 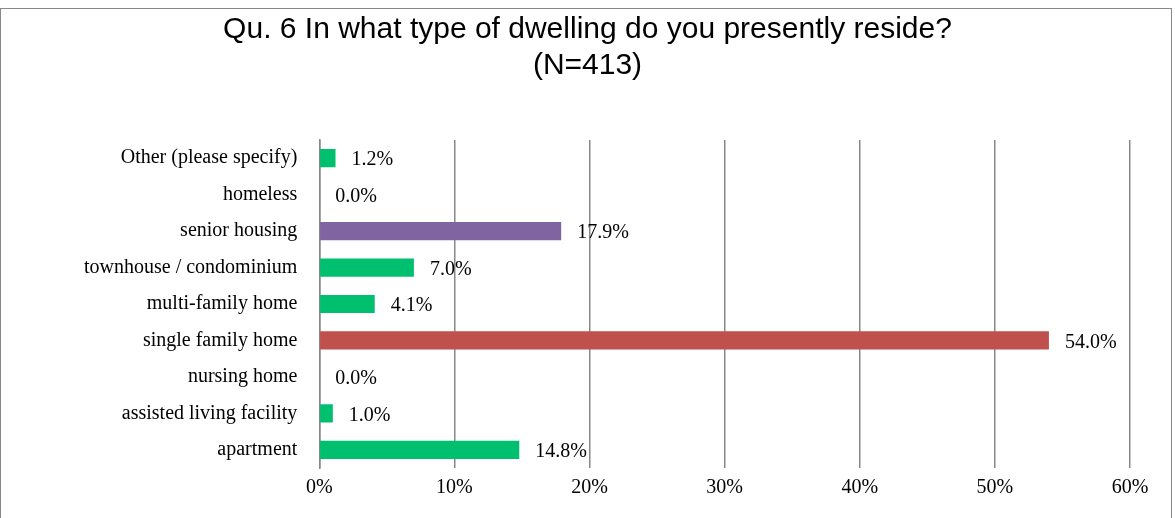 I want to click on x-tick-label: 50%, so click(x=995, y=486).